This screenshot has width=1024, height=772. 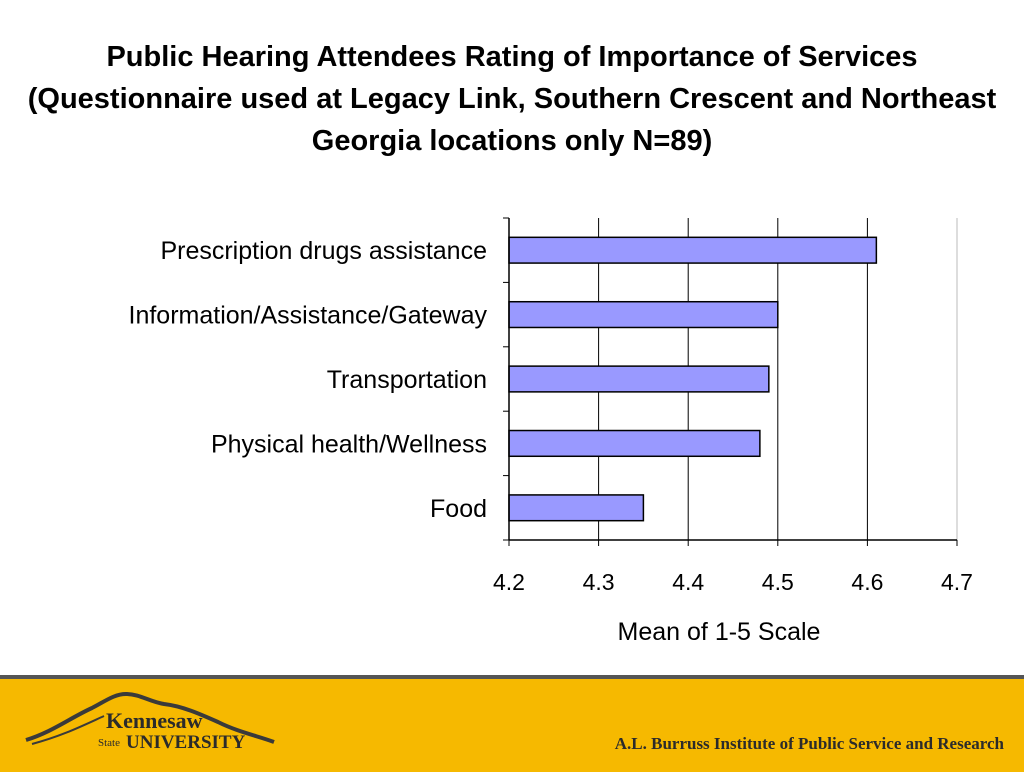 I want to click on x-tick-label: 4.2, so click(x=509, y=582).